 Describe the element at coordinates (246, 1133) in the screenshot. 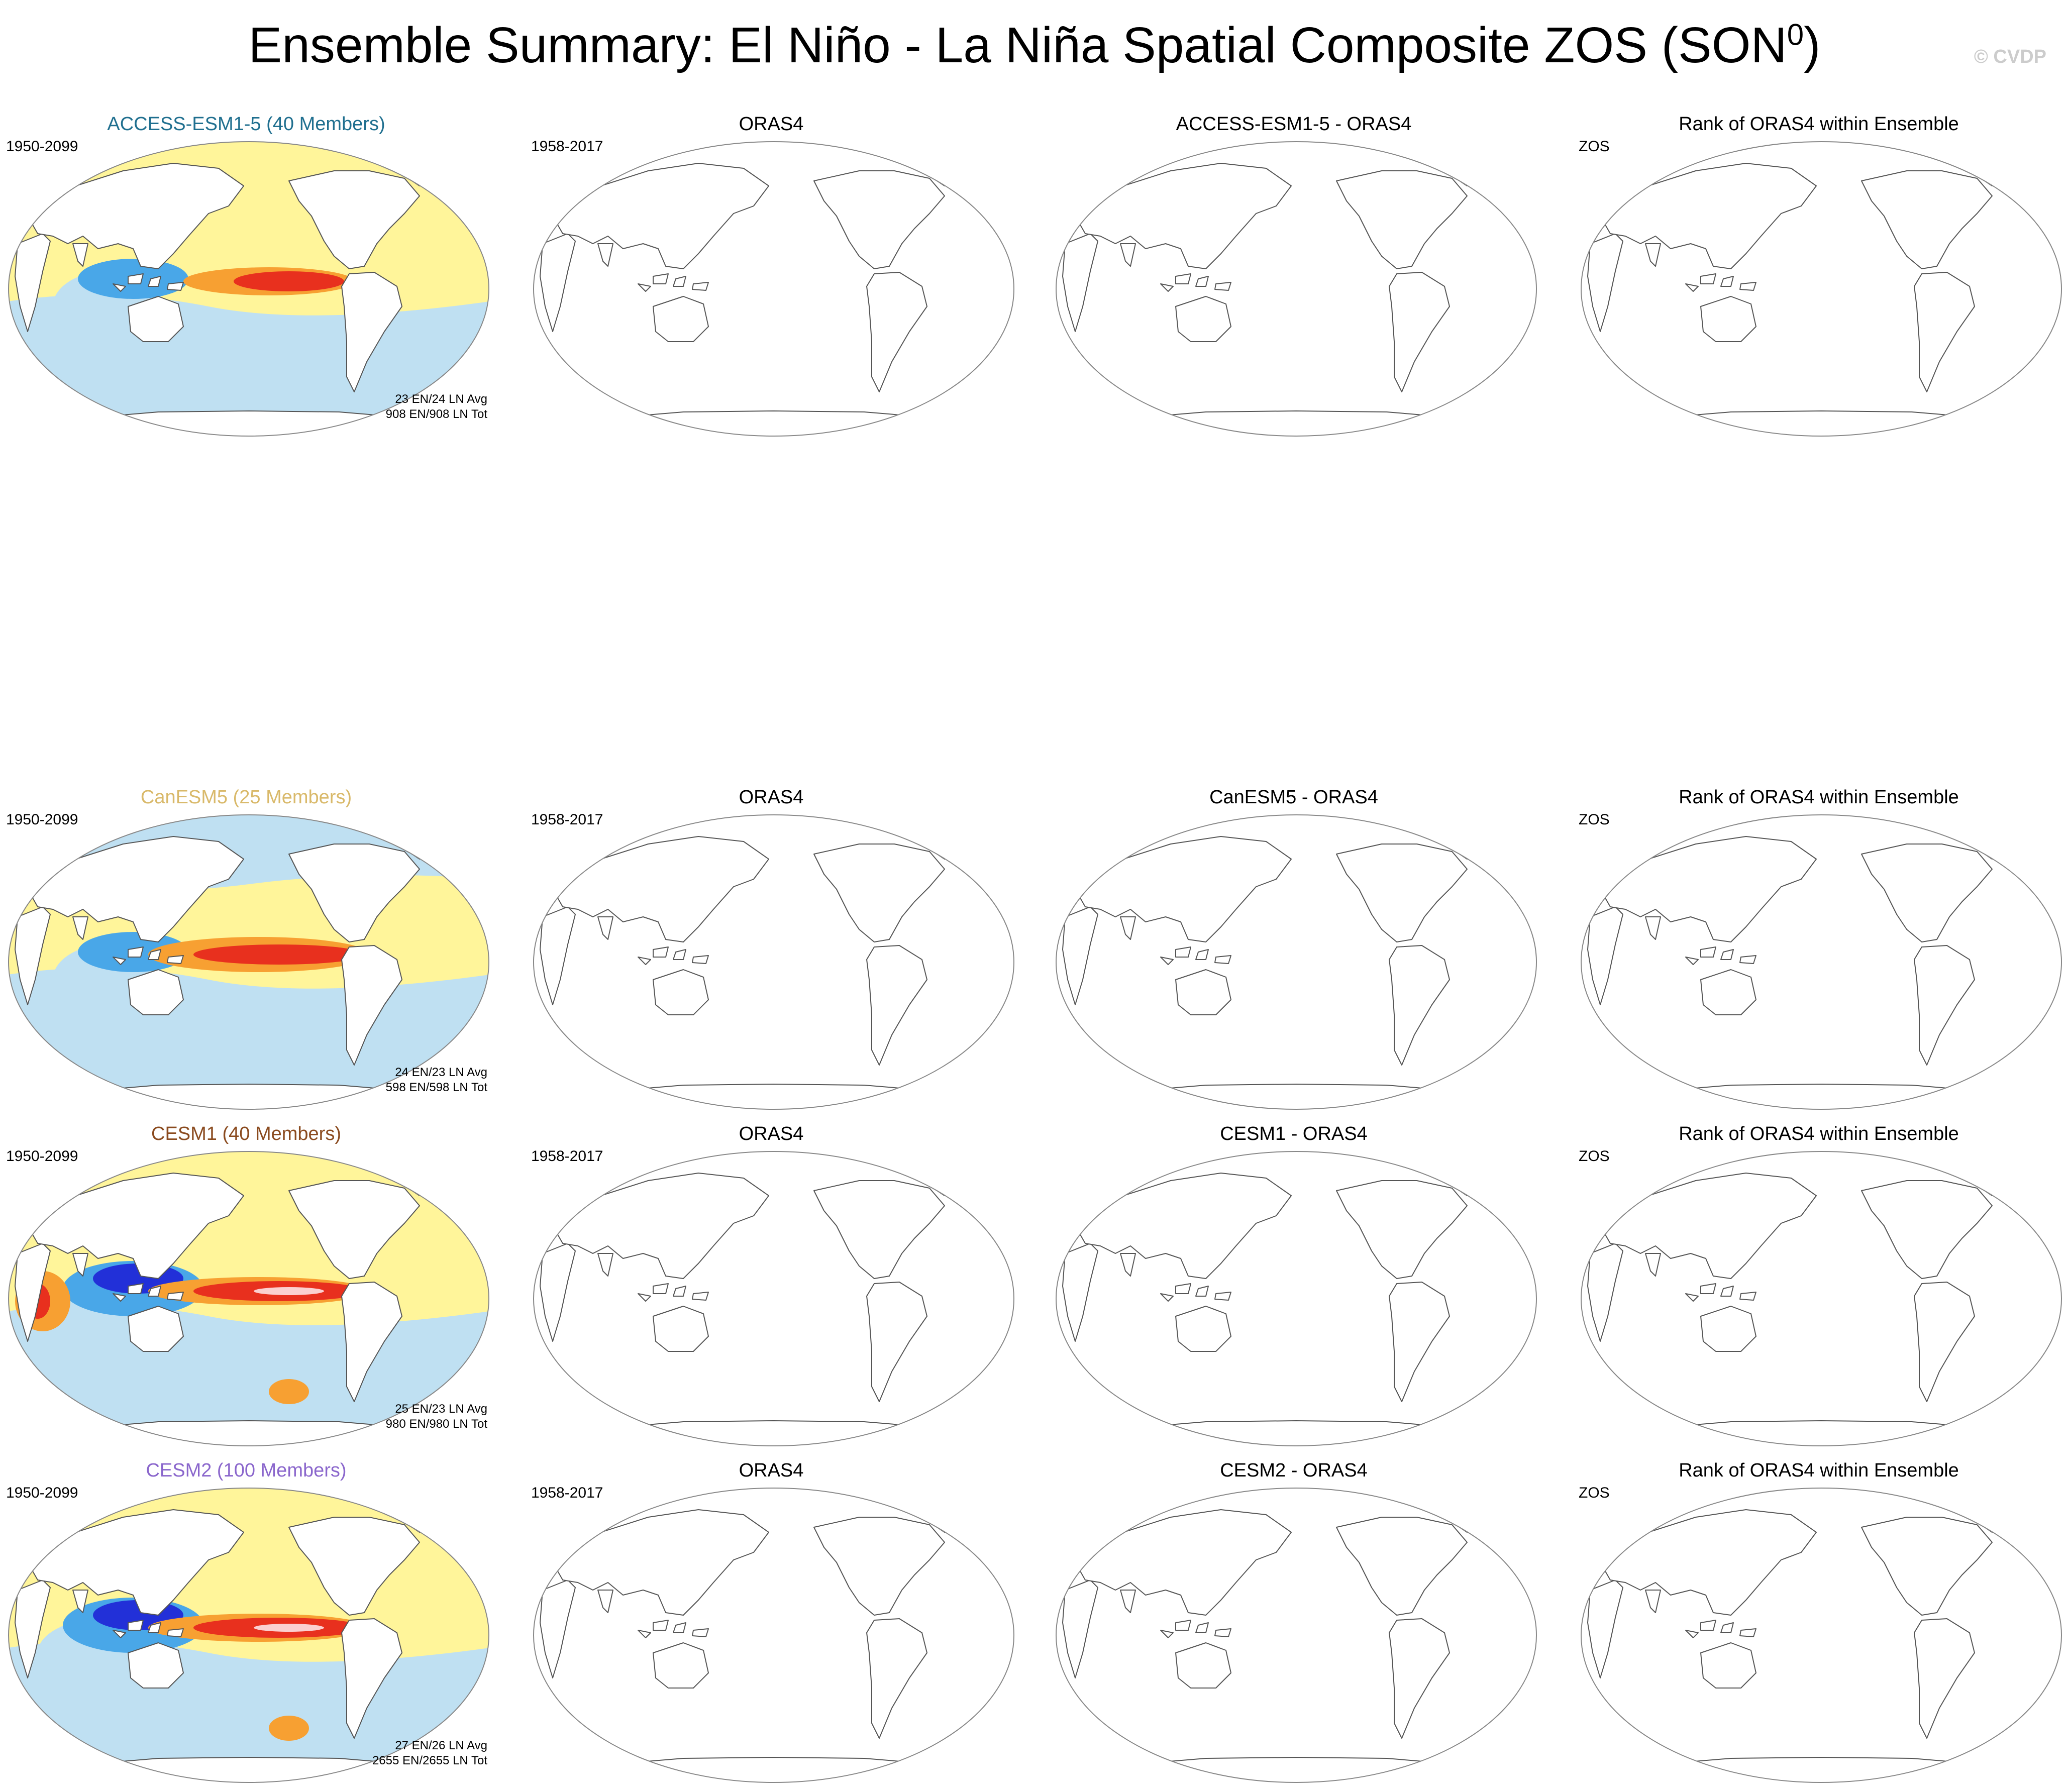

I see `model-panel-title: CESM1 (40 Members)` at that location.